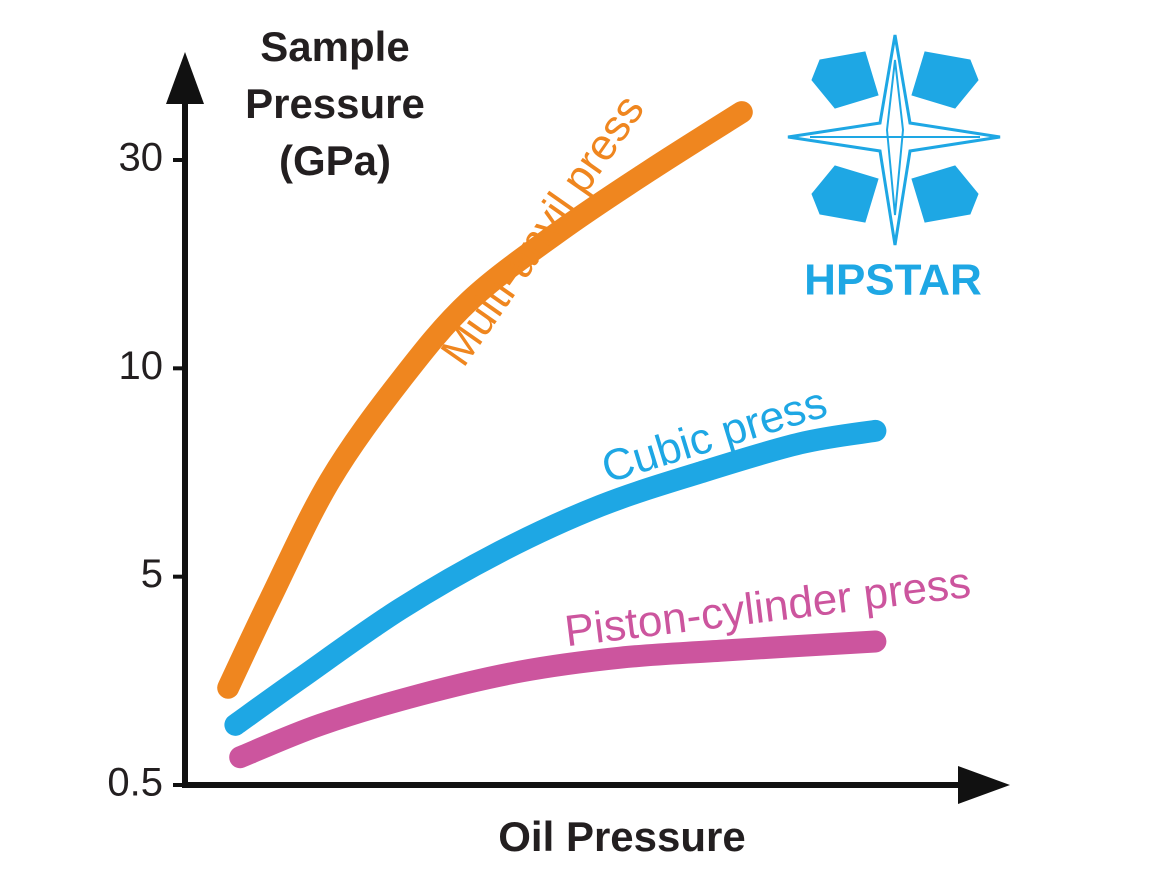  What do you see at coordinates (893, 280) in the screenshot?
I see `logo-text: HPSTAR` at bounding box center [893, 280].